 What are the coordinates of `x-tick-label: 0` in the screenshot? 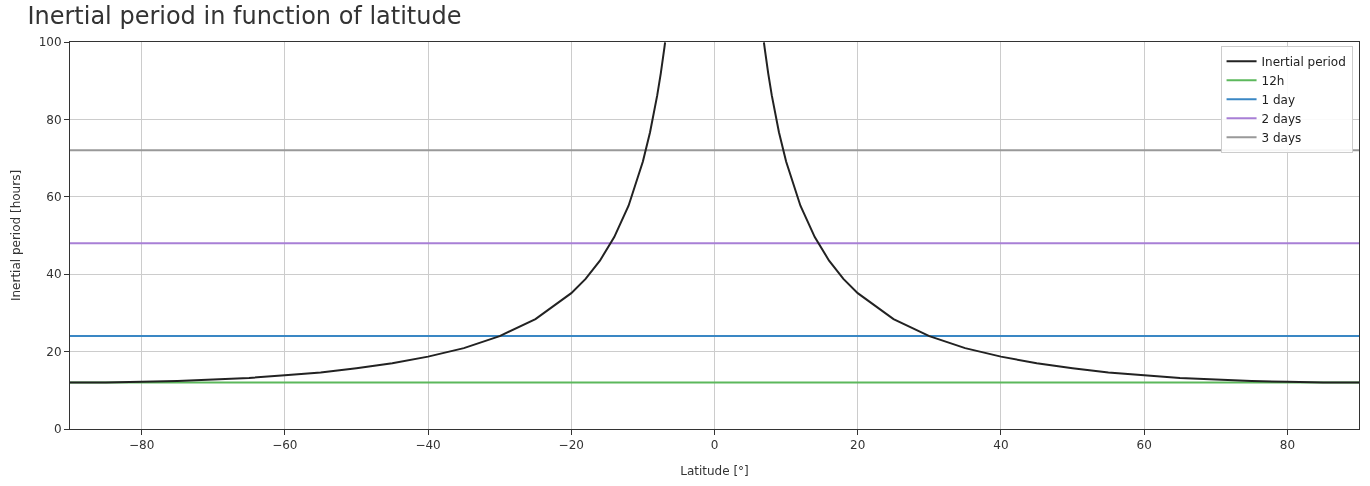 It's located at (714, 445).